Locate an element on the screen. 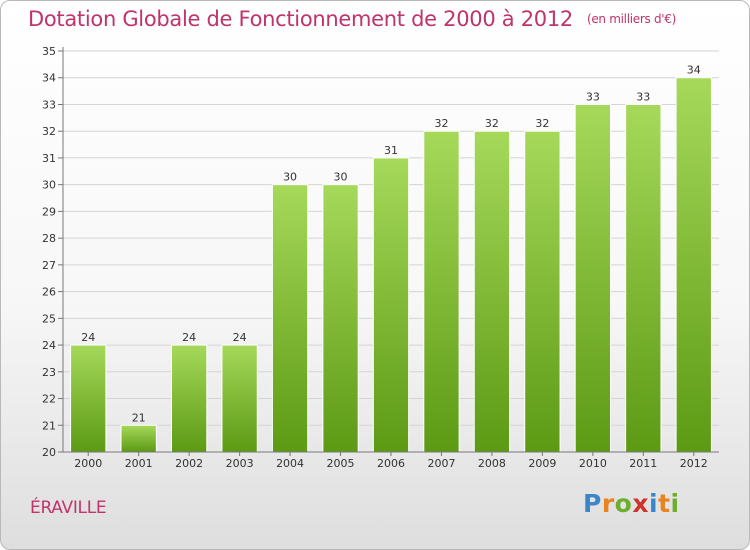 This screenshot has width=750, height=550. y-tick-label: 22 is located at coordinates (49, 399).